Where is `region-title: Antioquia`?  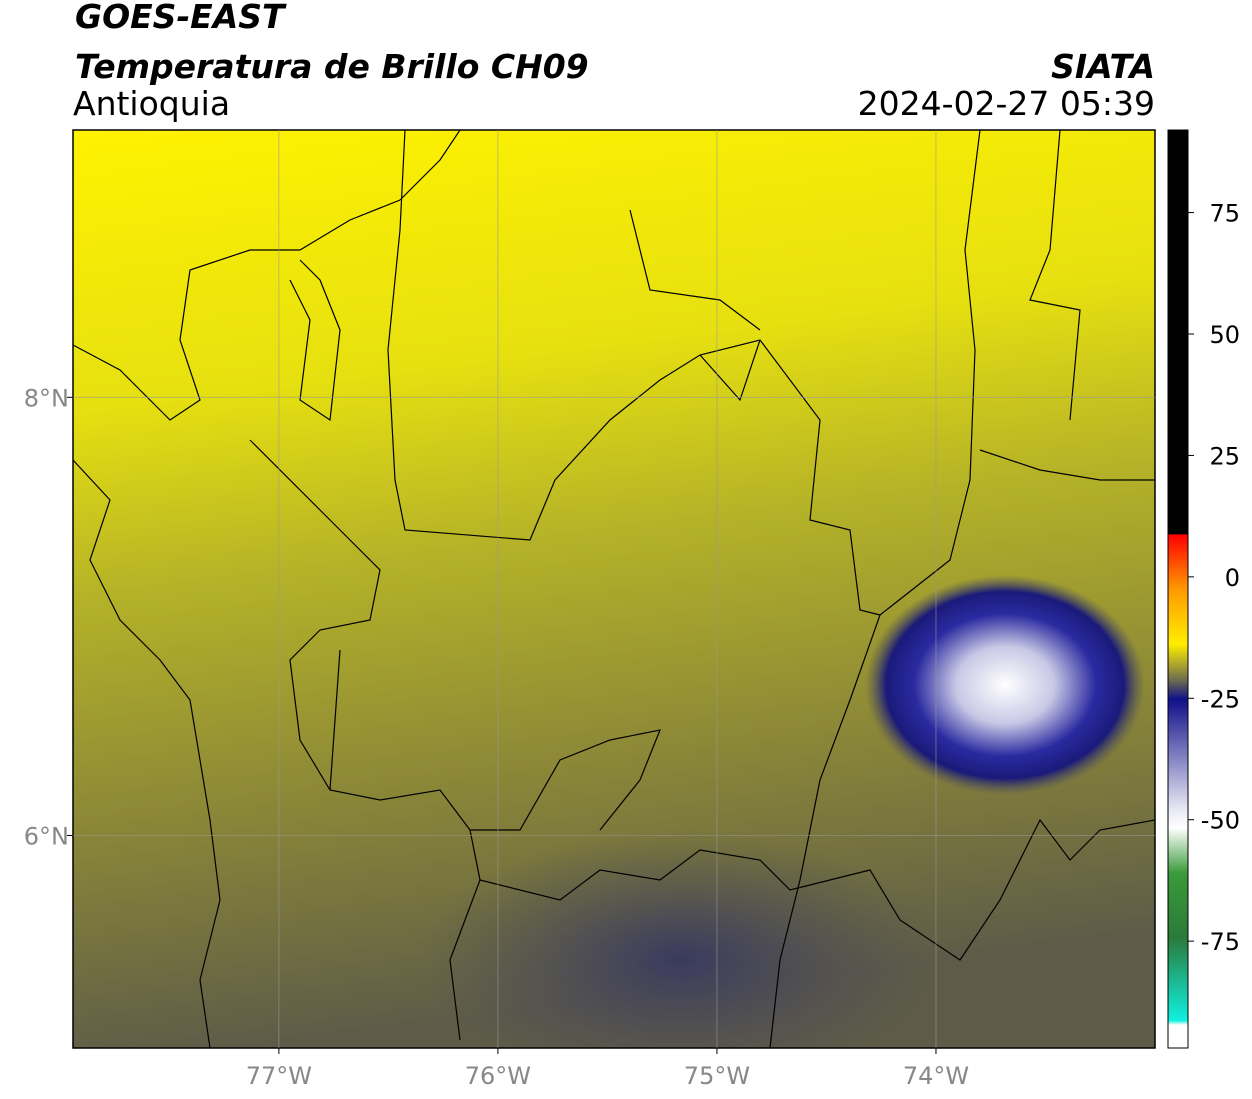
region-title: Antioquia is located at coordinates (151, 103).